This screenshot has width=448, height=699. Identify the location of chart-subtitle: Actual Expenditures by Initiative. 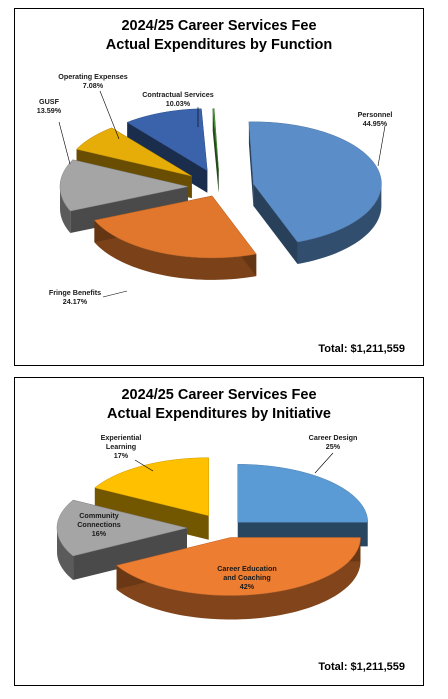
(219, 414).